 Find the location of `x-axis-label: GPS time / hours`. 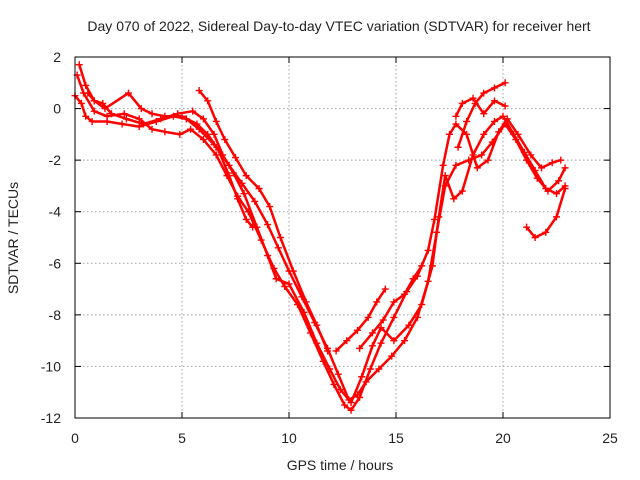

x-axis-label: GPS time / hours is located at coordinates (340, 465).